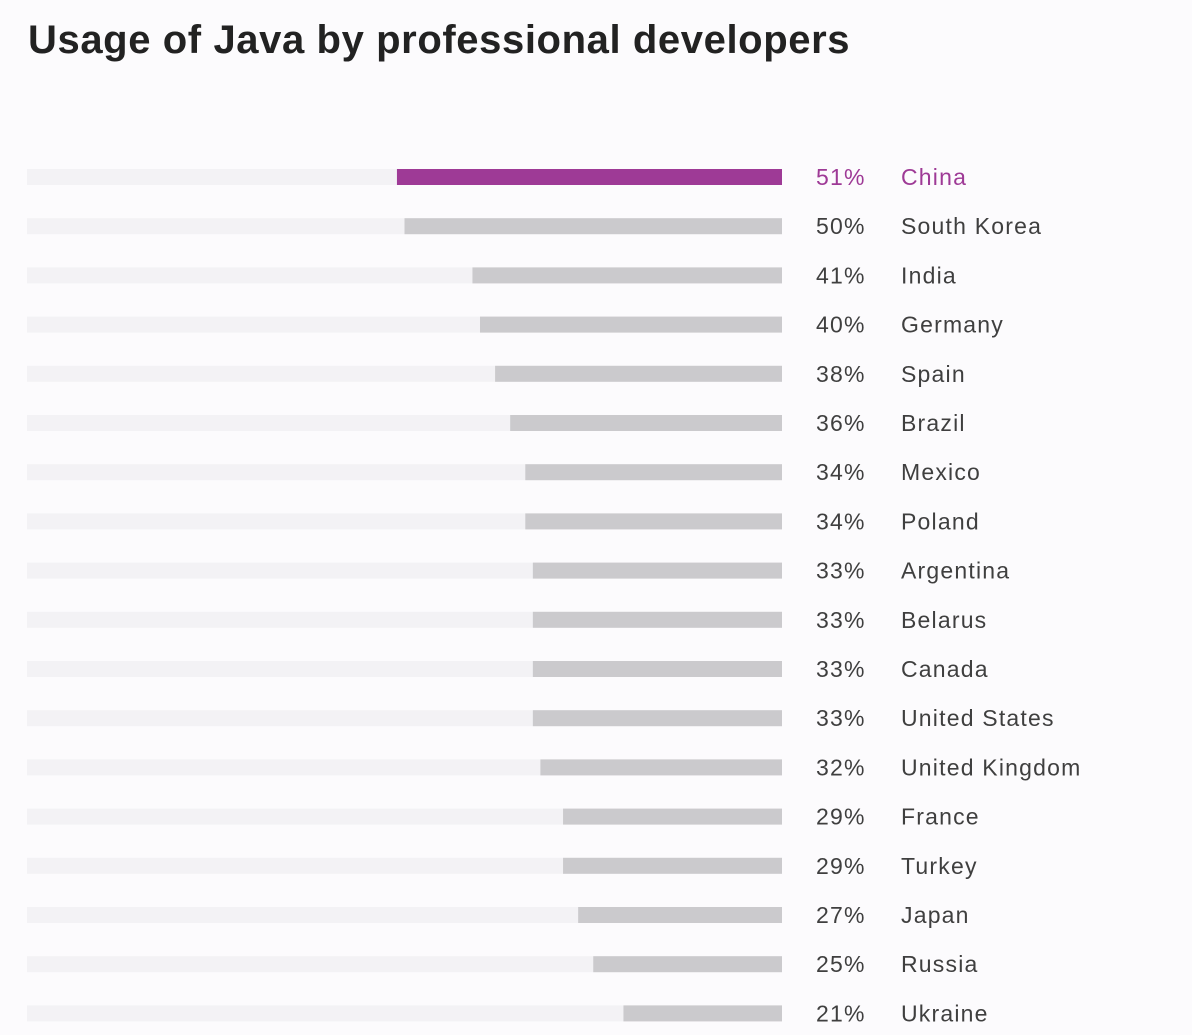  What do you see at coordinates (631, 324) in the screenshot?
I see `bar-germany` at bounding box center [631, 324].